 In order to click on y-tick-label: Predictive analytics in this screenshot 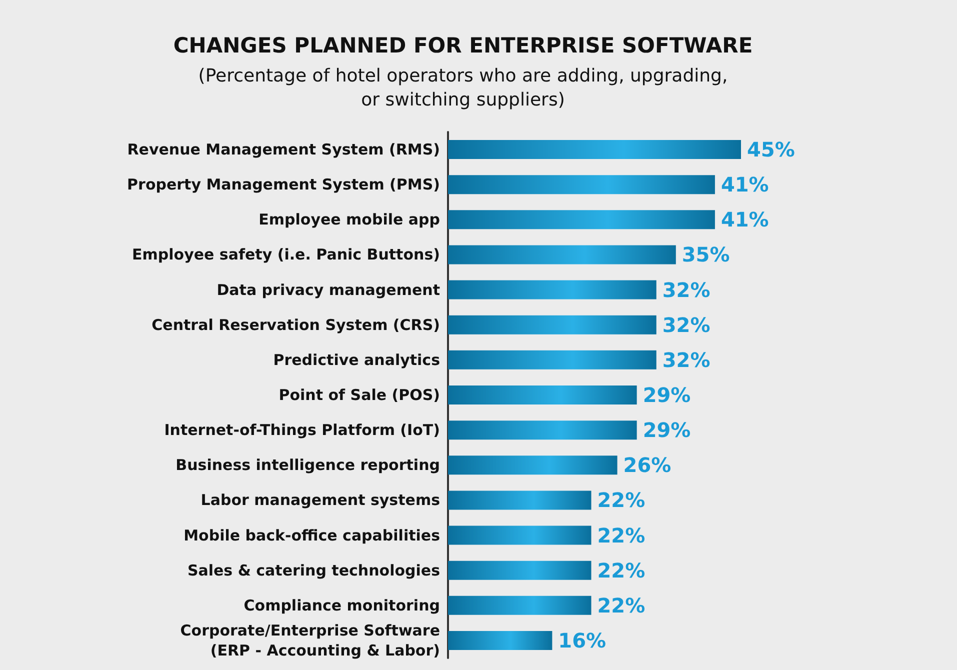, I will do `click(356, 359)`.